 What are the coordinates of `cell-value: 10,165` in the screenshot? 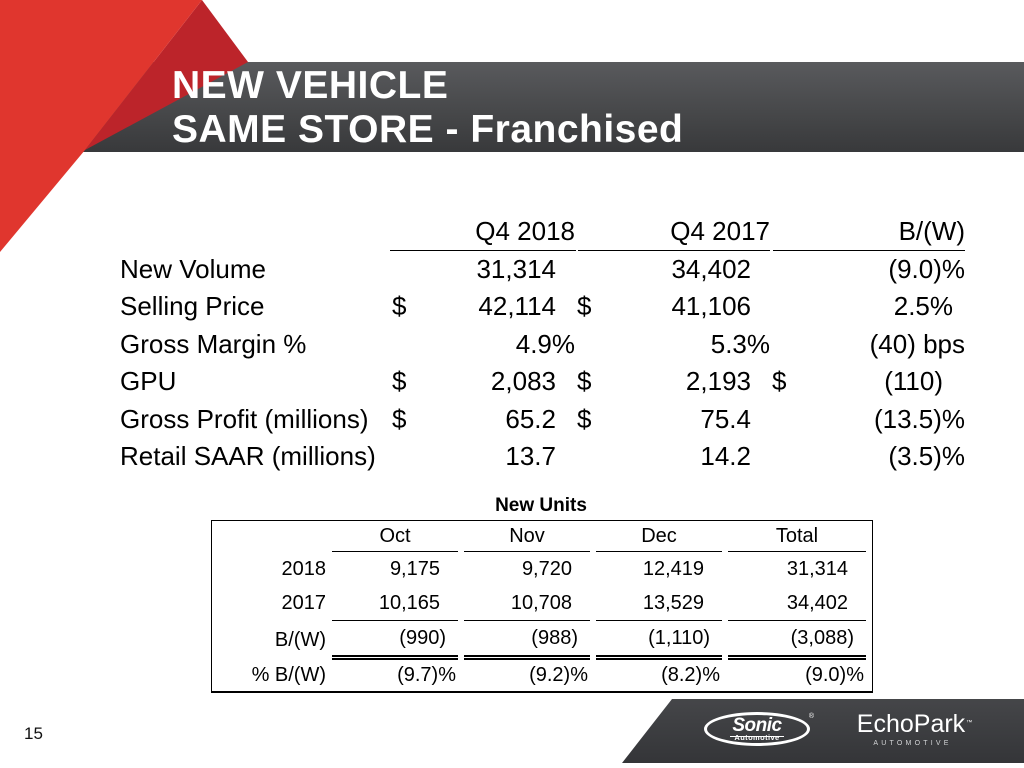 It's located at (395, 603).